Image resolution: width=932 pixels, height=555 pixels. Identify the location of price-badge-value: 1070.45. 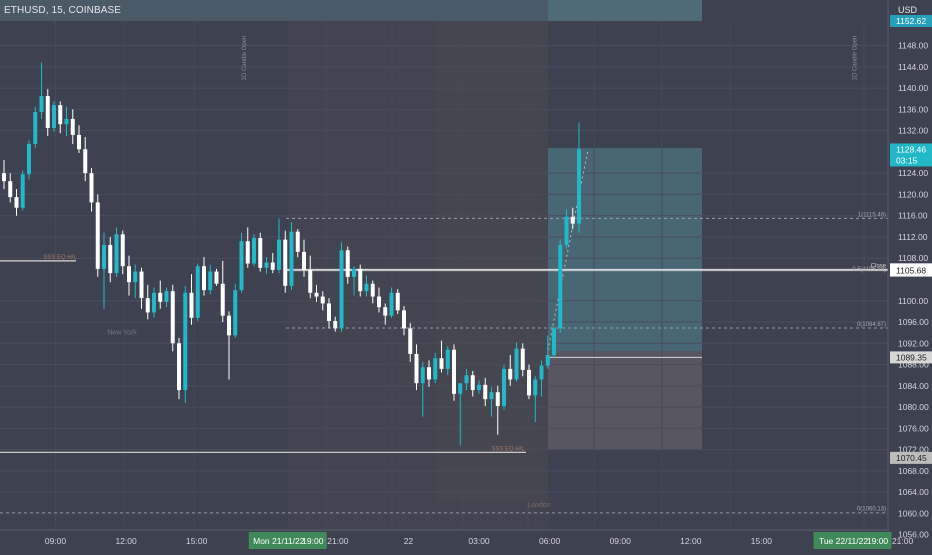
(911, 458).